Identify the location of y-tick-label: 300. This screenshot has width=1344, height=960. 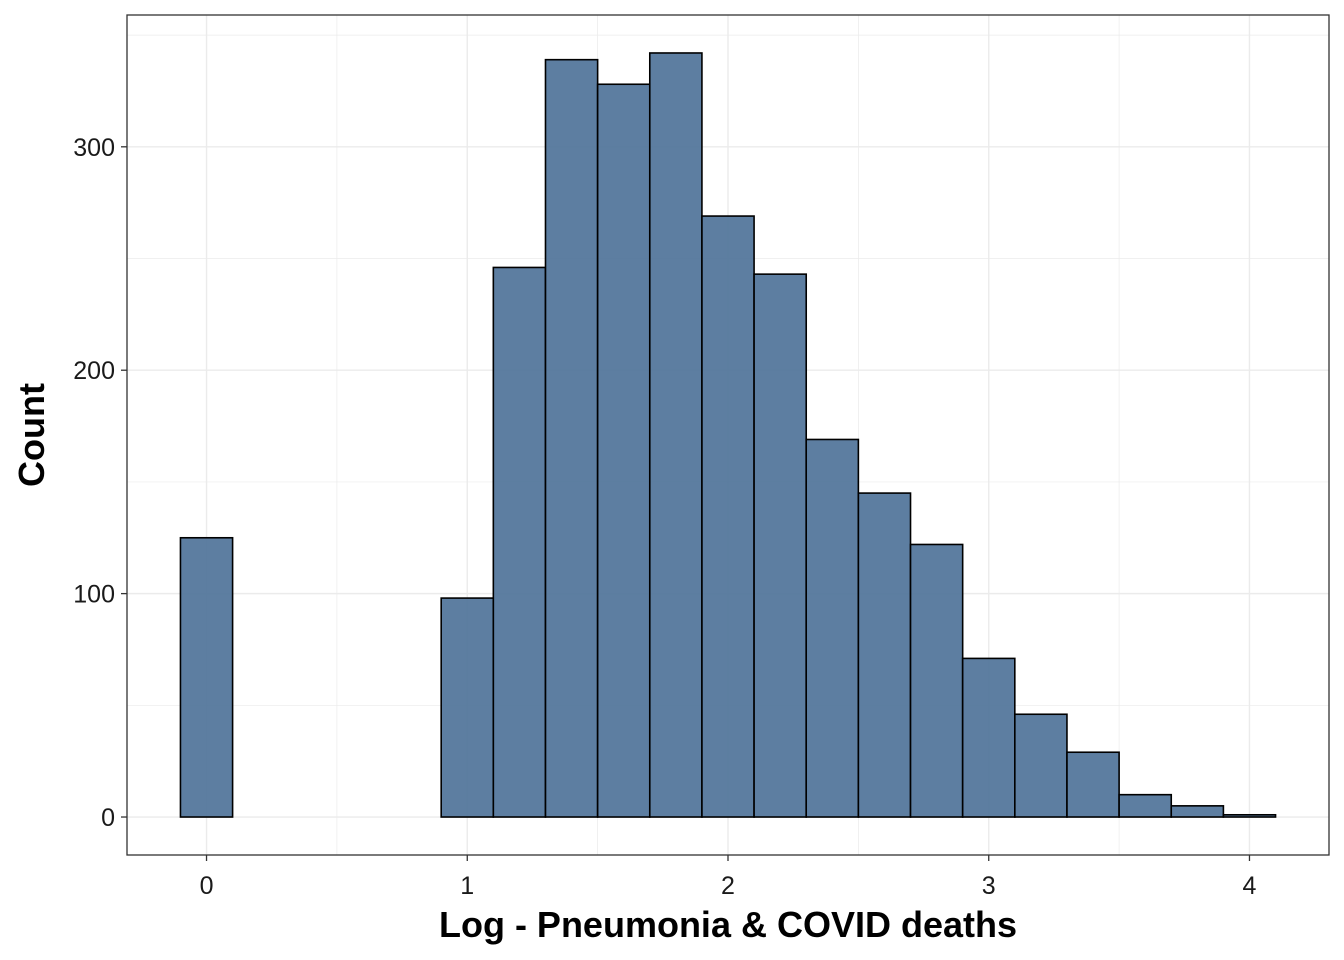
(94, 148).